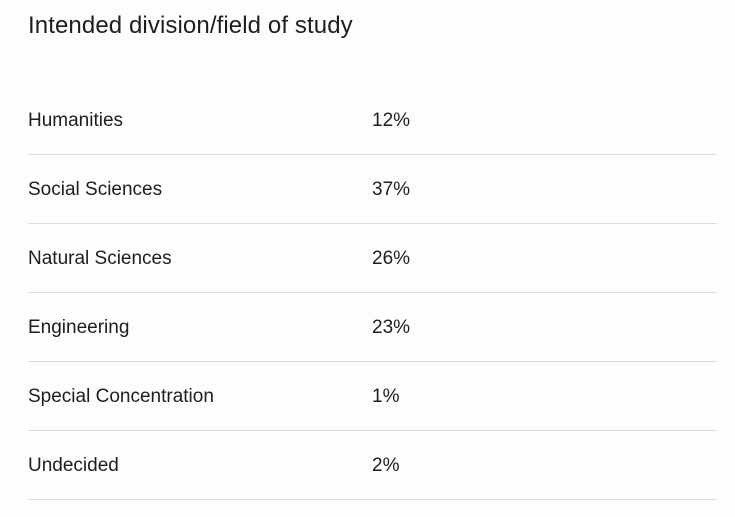  I want to click on table-row-engineering: Engineering 23%, so click(372, 327).